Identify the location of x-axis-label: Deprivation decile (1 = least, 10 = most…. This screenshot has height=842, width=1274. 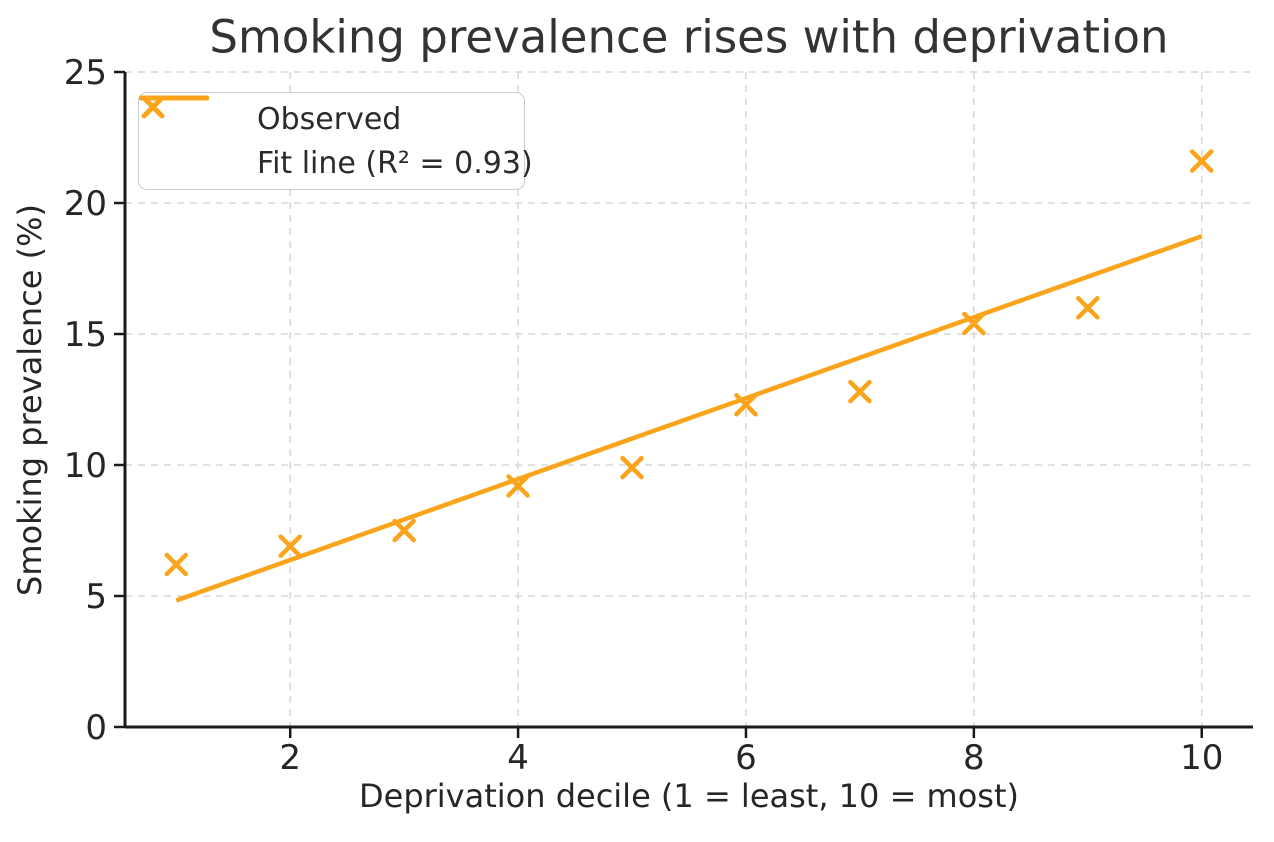
(689, 796).